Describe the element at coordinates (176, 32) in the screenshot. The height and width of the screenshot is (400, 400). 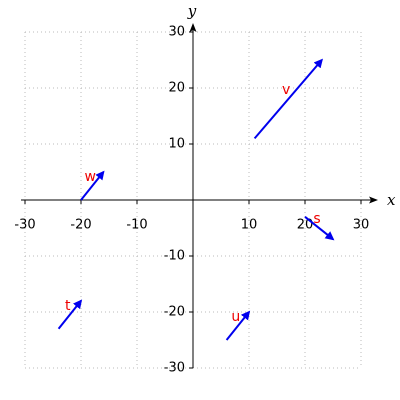
I see `y-tick-label: 30` at that location.